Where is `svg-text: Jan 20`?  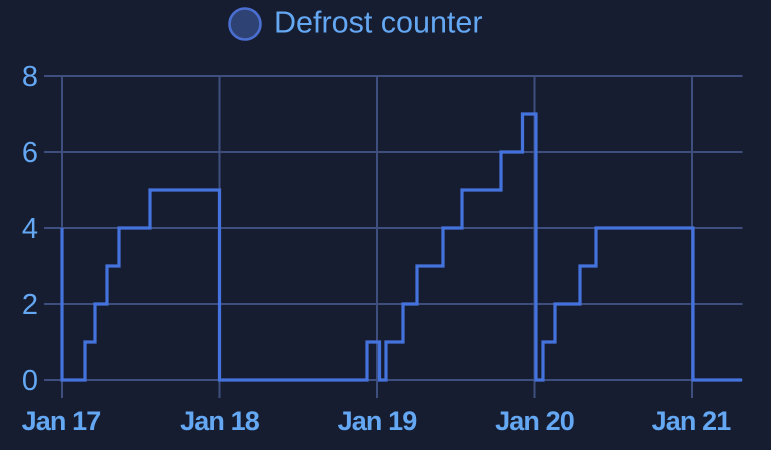
svg-text: Jan 20 is located at coordinates (534, 421).